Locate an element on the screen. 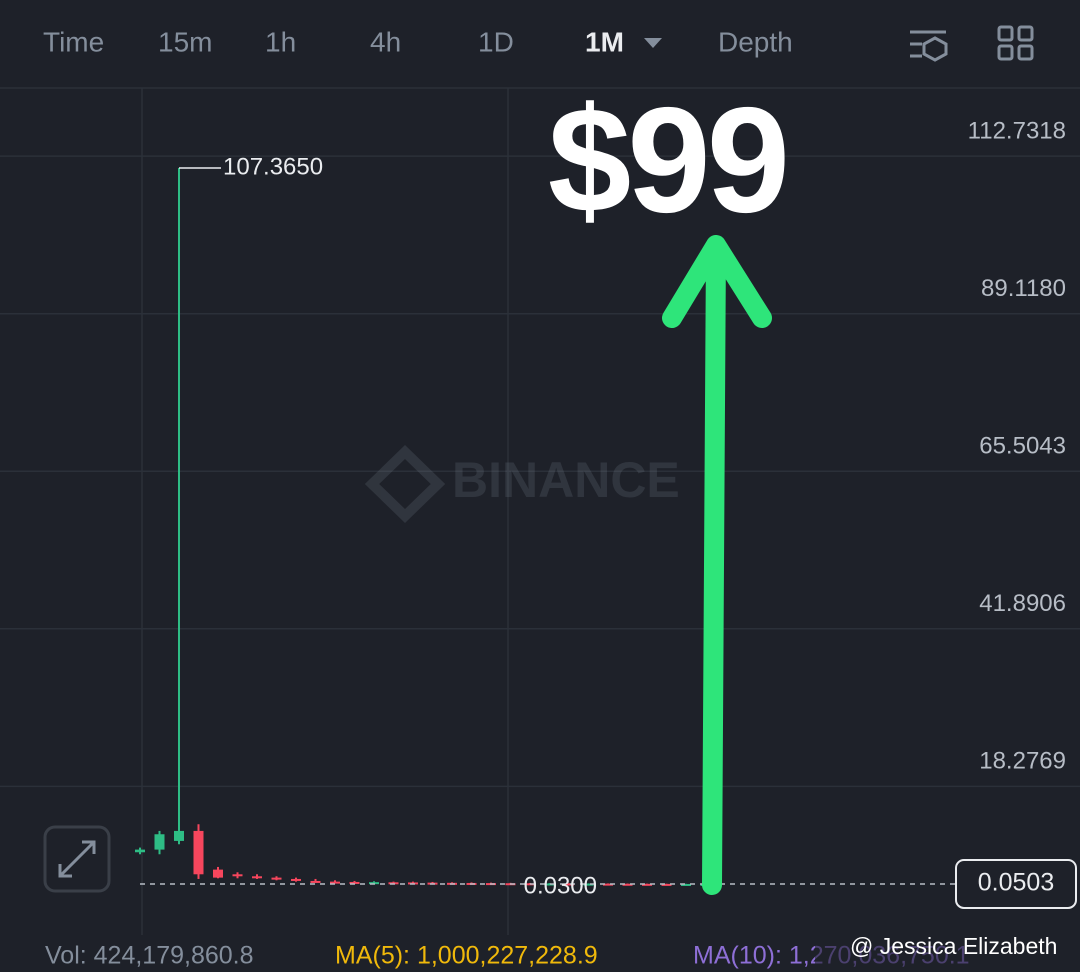 The image size is (1080, 972). y-tick-label: 65.5043 is located at coordinates (1022, 446).